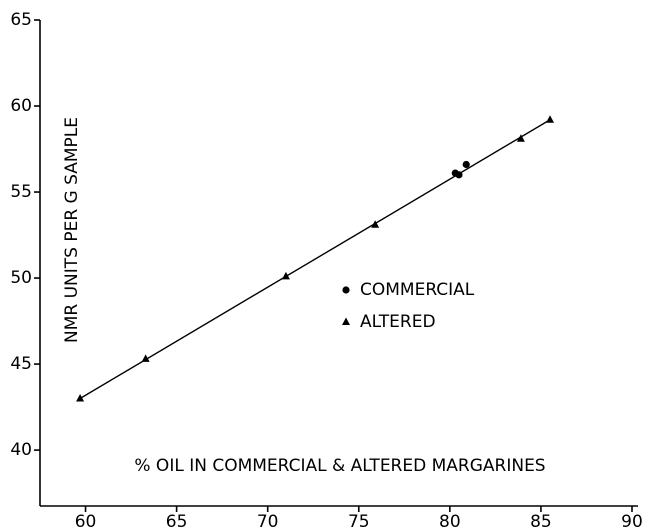  What do you see at coordinates (21, 106) in the screenshot?
I see `y-tick-label: 60` at bounding box center [21, 106].